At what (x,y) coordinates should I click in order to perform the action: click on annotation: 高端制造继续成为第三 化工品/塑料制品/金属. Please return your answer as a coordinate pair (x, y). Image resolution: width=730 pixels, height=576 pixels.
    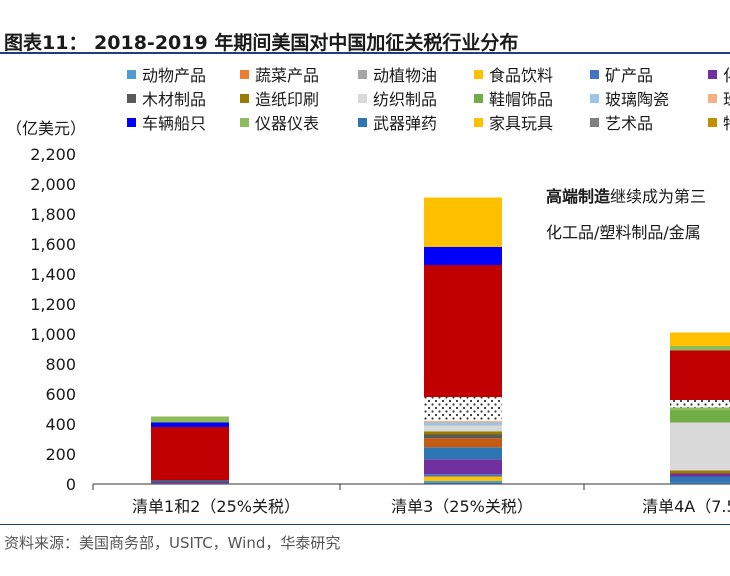
    Looking at the image, I should click on (626, 214).